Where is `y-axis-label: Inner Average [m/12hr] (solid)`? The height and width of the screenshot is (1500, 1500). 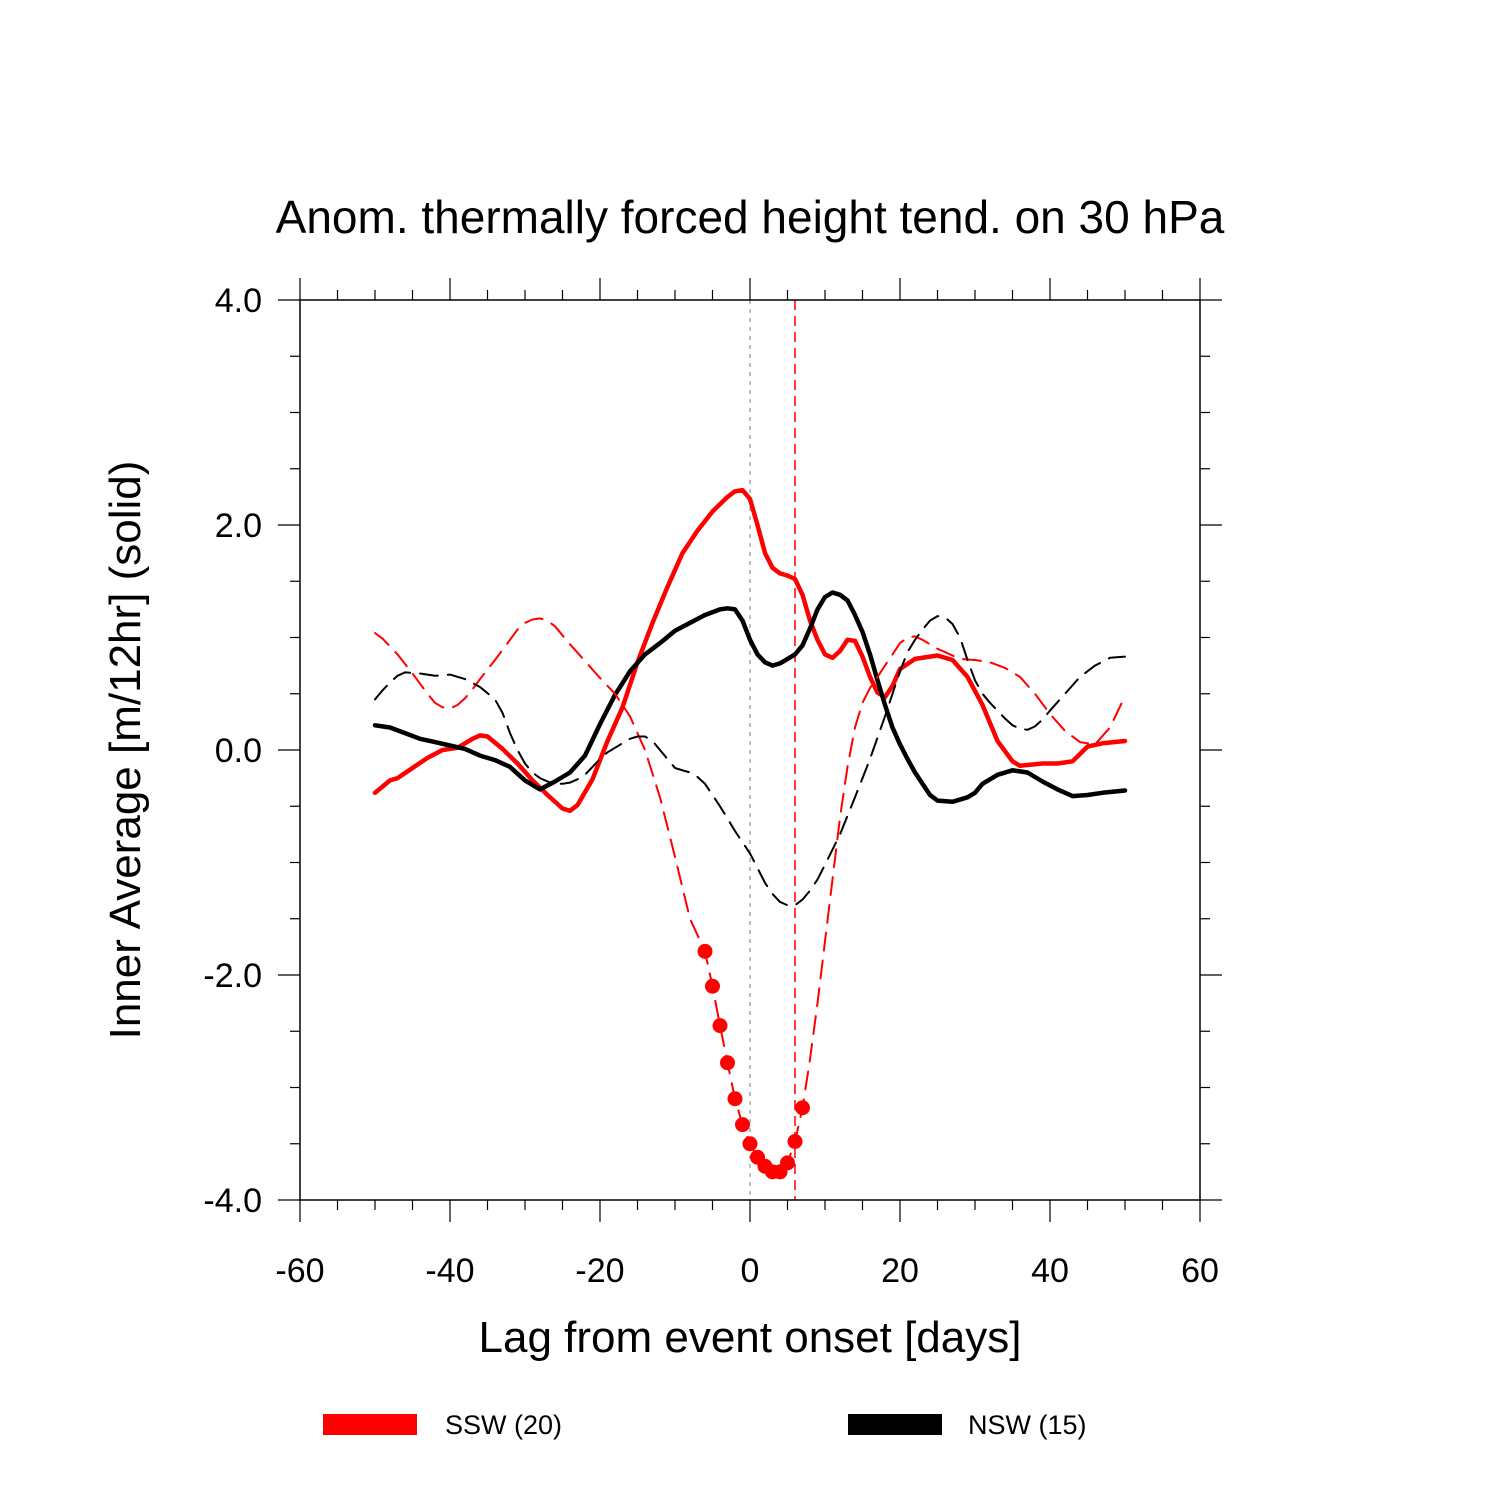 y-axis-label: Inner Average [m/12hr] (solid) is located at coordinates (125, 750).